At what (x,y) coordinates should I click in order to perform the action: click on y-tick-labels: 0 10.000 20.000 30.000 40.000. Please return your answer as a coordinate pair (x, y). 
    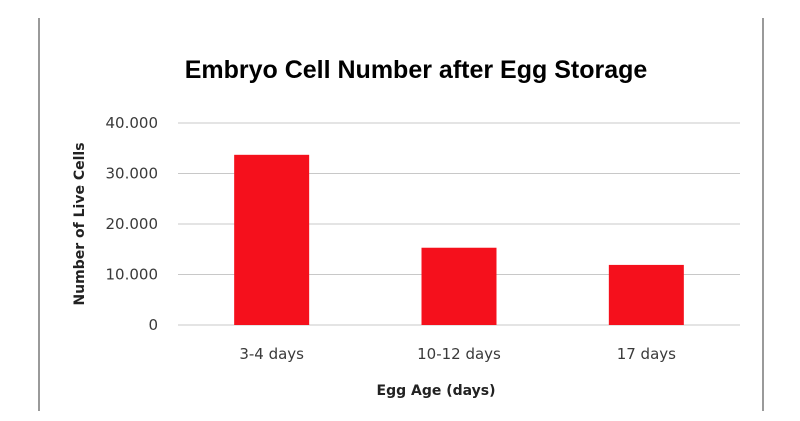
    Looking at the image, I should click on (132, 224).